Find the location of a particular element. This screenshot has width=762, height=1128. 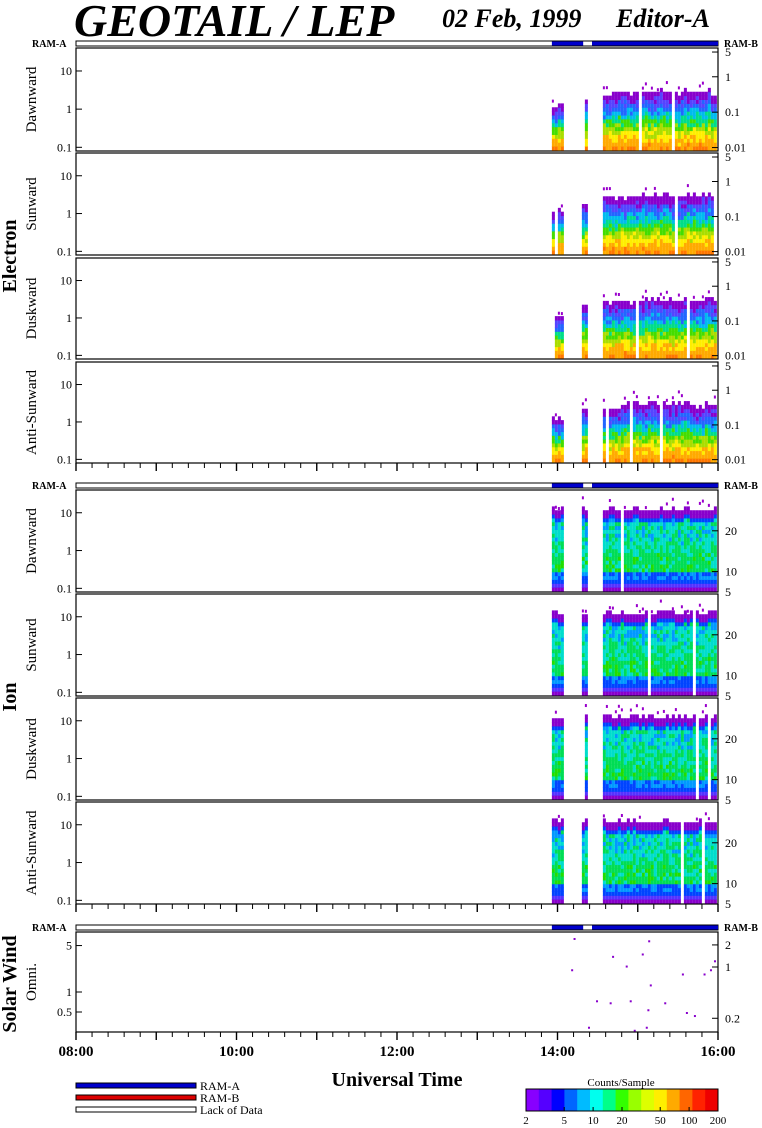

electron-panel-3-right-tick-label: 1 is located at coordinates (728, 286).